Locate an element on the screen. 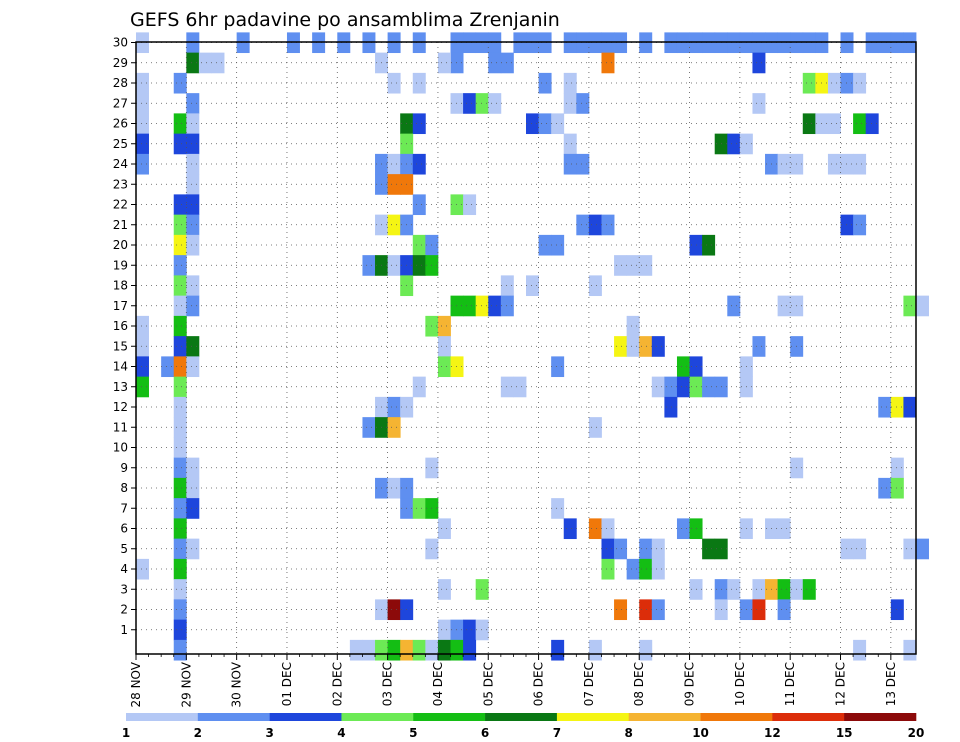 The width and height of the screenshot is (960, 742). y-tick-label: 27 is located at coordinates (120, 103).